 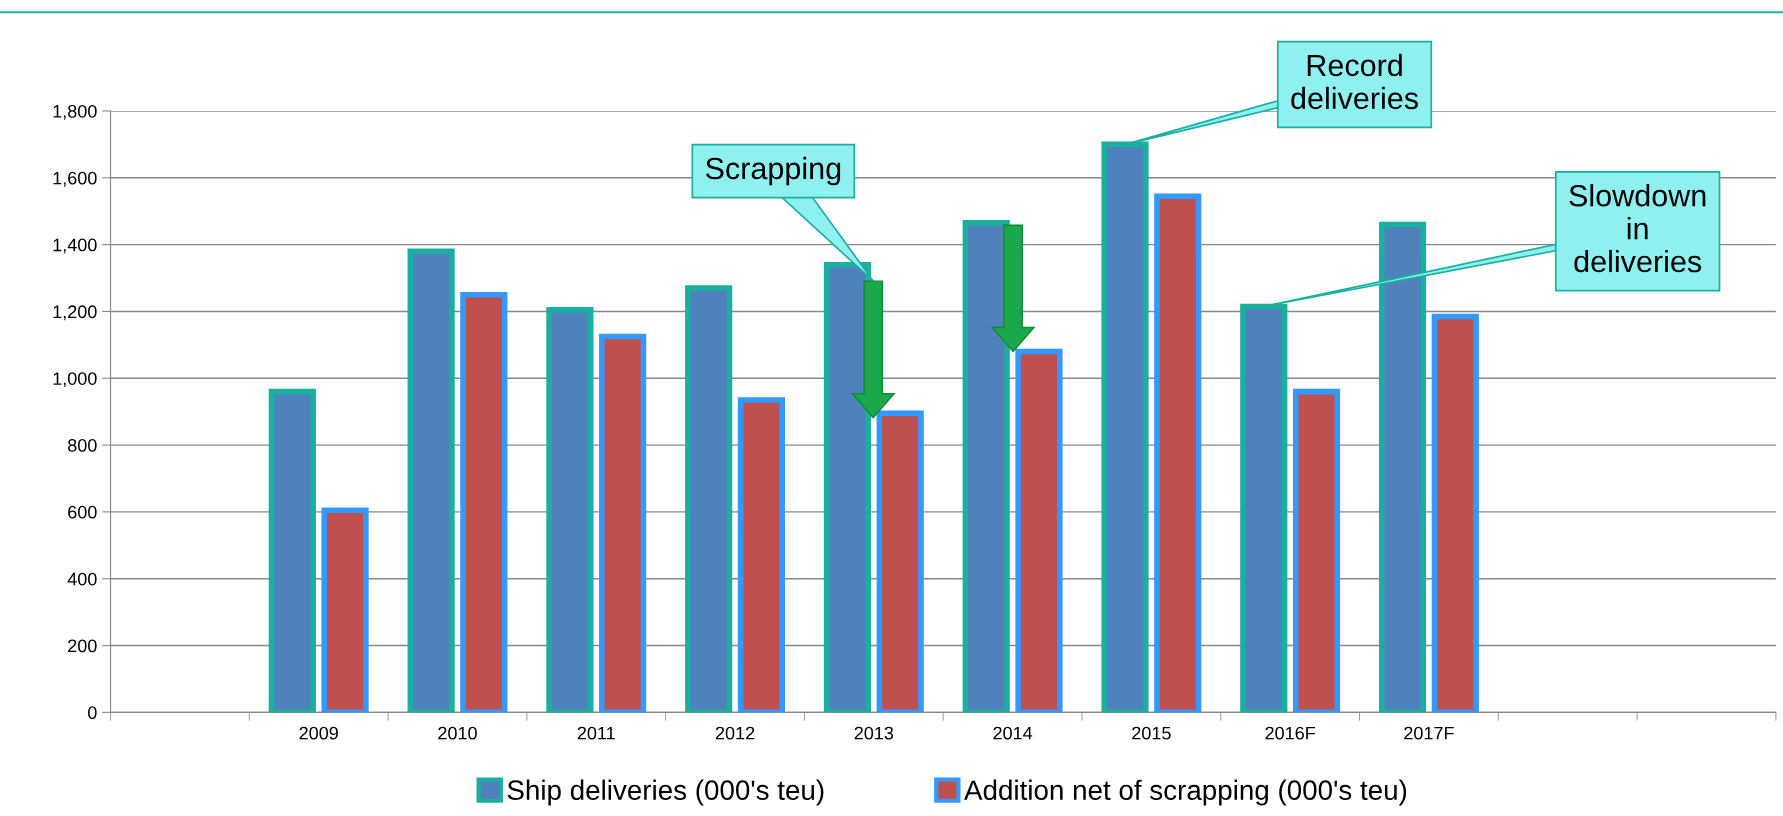 I want to click on y-tick-label: 1,000, so click(x=75, y=380).